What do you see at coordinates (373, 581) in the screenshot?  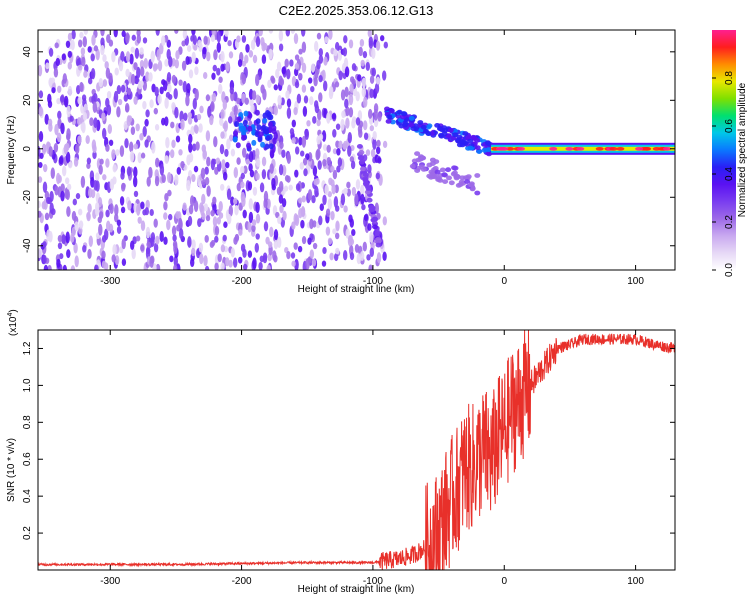 I see `x-tick-label: -100` at bounding box center [373, 581].